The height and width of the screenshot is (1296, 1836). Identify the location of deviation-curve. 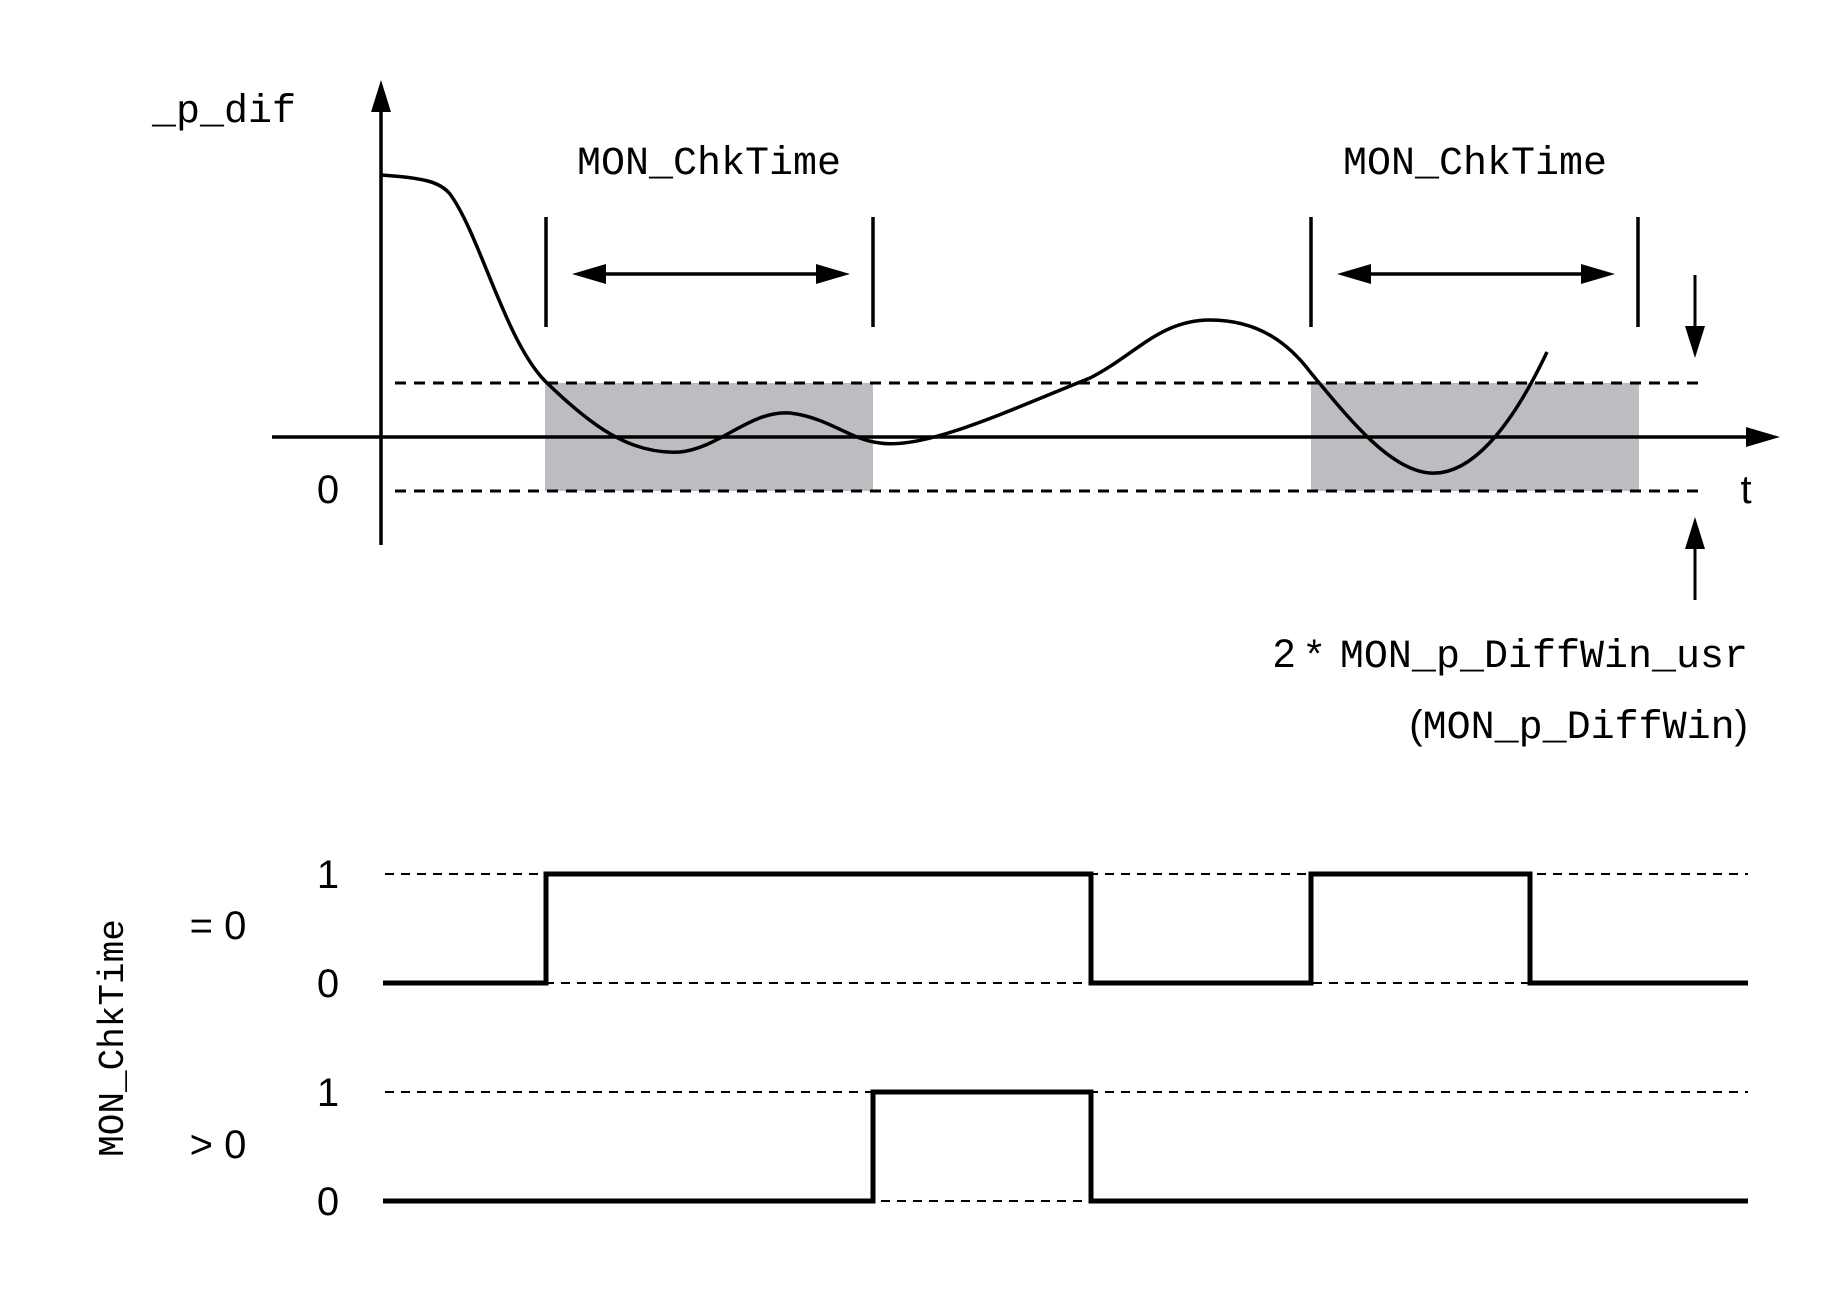
(964, 324).